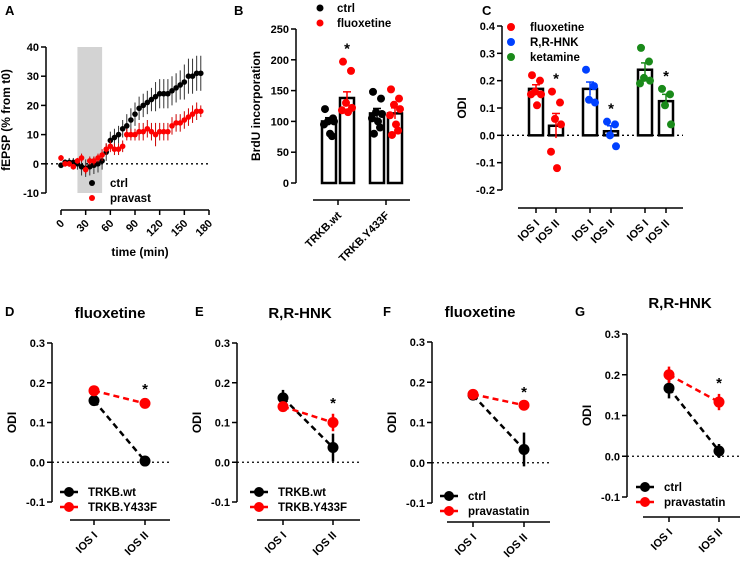 The height and width of the screenshot is (565, 747). What do you see at coordinates (498, 422) in the screenshot?
I see `series-line-ctrl` at bounding box center [498, 422].